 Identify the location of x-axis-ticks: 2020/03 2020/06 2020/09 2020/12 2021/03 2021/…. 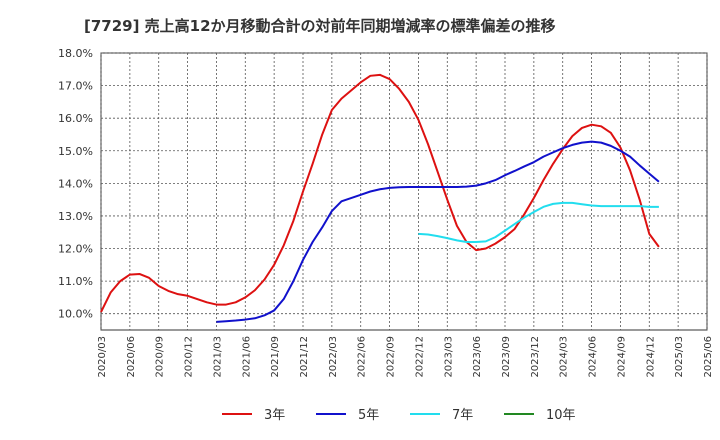
(405, 357).